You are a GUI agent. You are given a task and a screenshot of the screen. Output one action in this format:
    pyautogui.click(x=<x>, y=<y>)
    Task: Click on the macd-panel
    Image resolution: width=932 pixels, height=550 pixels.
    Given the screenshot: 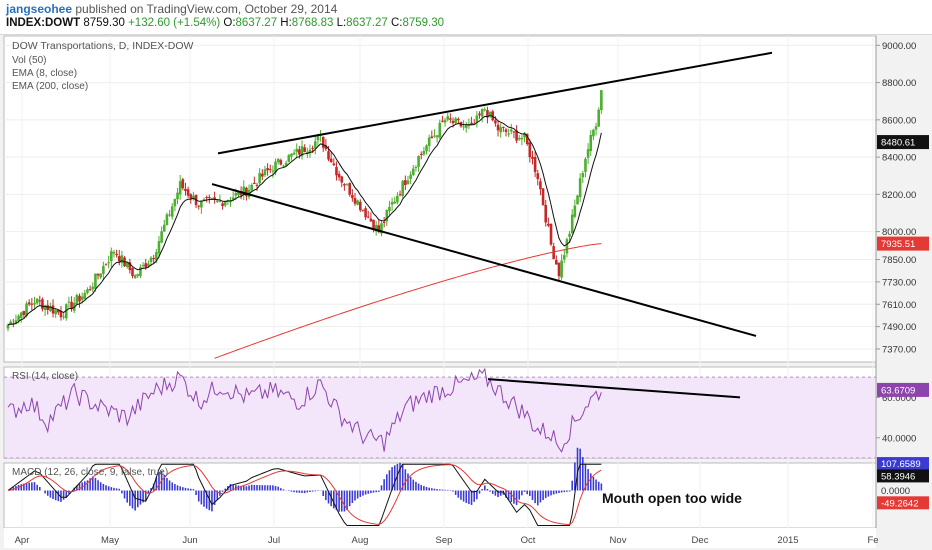 What is the action you would take?
    pyautogui.click(x=440, y=495)
    